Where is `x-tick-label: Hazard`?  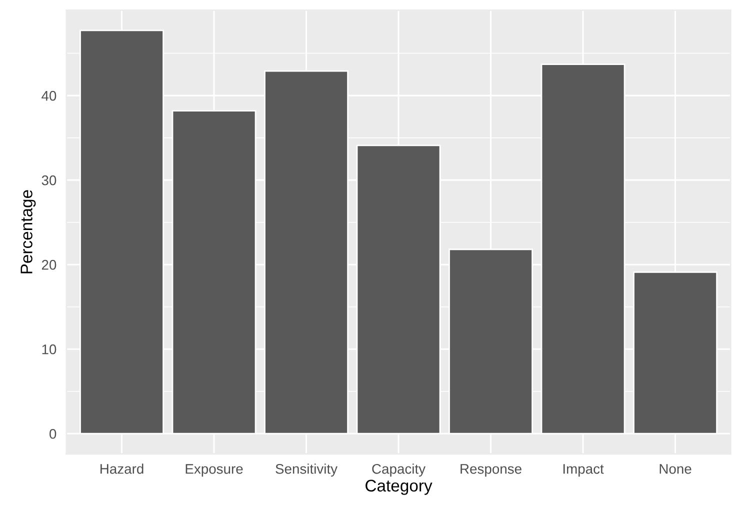
x-tick-label: Hazard is located at coordinates (122, 469).